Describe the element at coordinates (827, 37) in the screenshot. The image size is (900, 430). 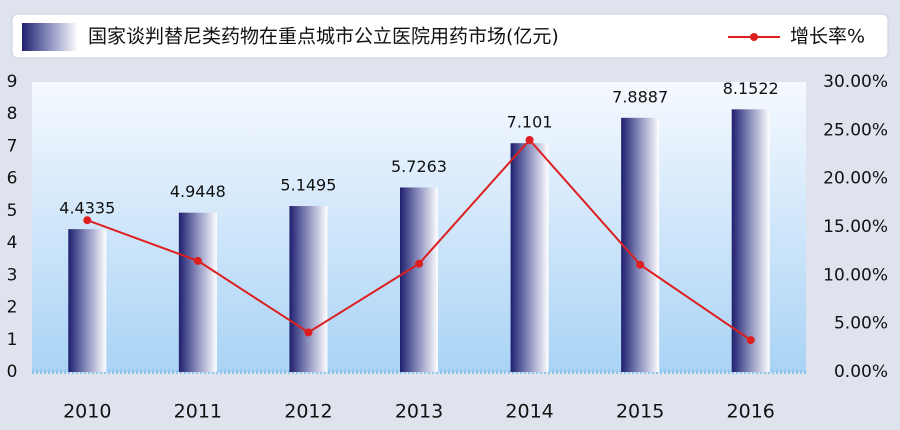
I see `legend-label: 增长率%` at that location.